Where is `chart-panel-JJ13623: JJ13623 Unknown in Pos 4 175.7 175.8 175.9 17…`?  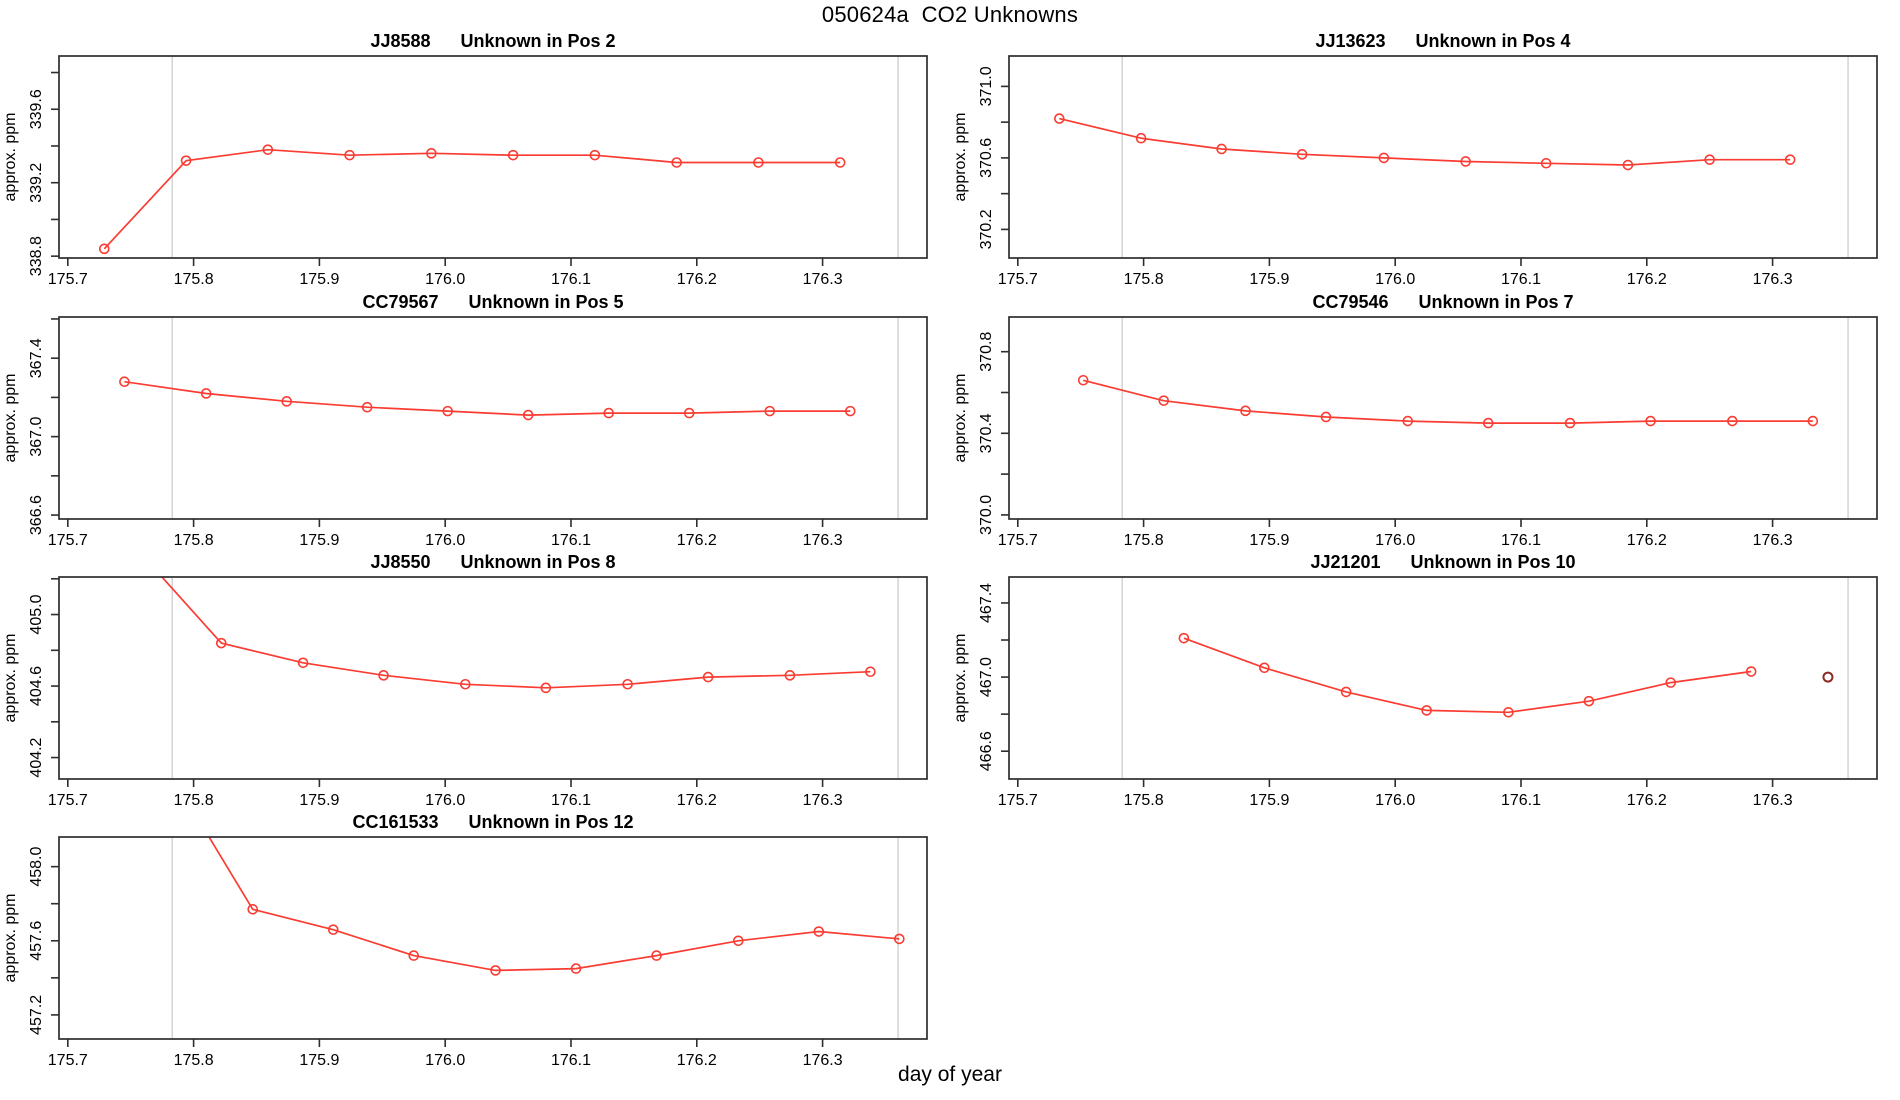
chart-panel-JJ13623: JJ13623 Unknown in Pos 4 175.7 175.8 175.9 17… is located at coordinates (1425, 160).